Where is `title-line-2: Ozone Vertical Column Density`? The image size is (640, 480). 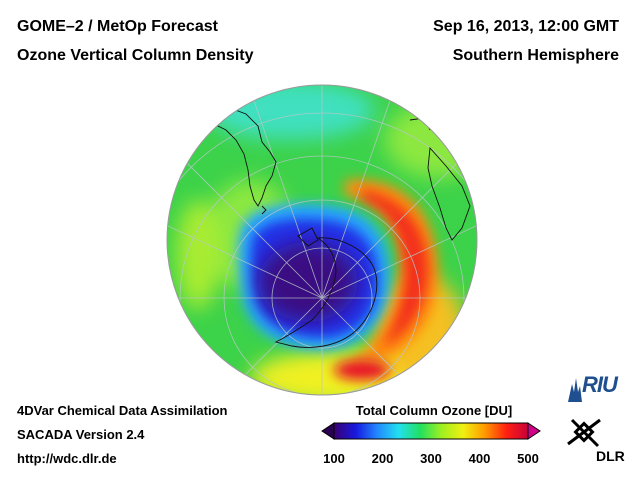
title-line-2: Ozone Vertical Column Density is located at coordinates (135, 55).